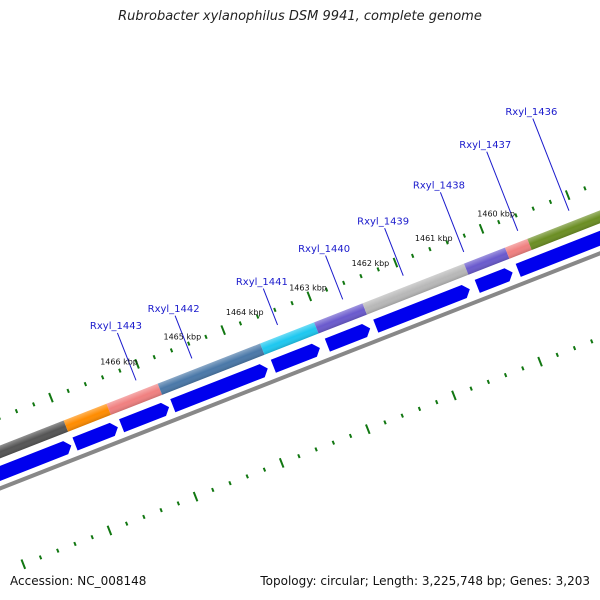 Image resolution: width=600 pixels, height=600 pixels. Describe the element at coordinates (87, 417) in the screenshot. I see `segment-orange-shade` at that location.